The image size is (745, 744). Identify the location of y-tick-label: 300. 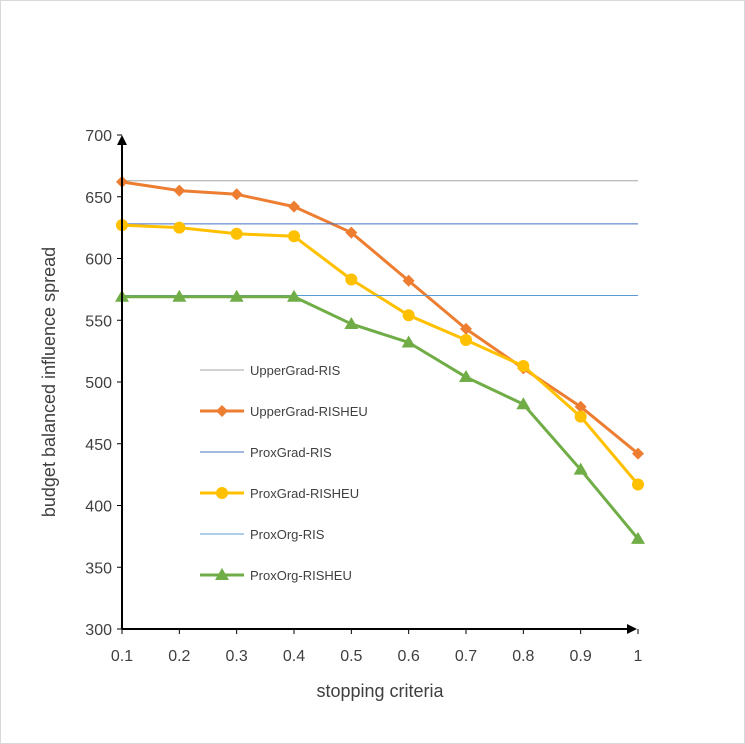
(98, 630).